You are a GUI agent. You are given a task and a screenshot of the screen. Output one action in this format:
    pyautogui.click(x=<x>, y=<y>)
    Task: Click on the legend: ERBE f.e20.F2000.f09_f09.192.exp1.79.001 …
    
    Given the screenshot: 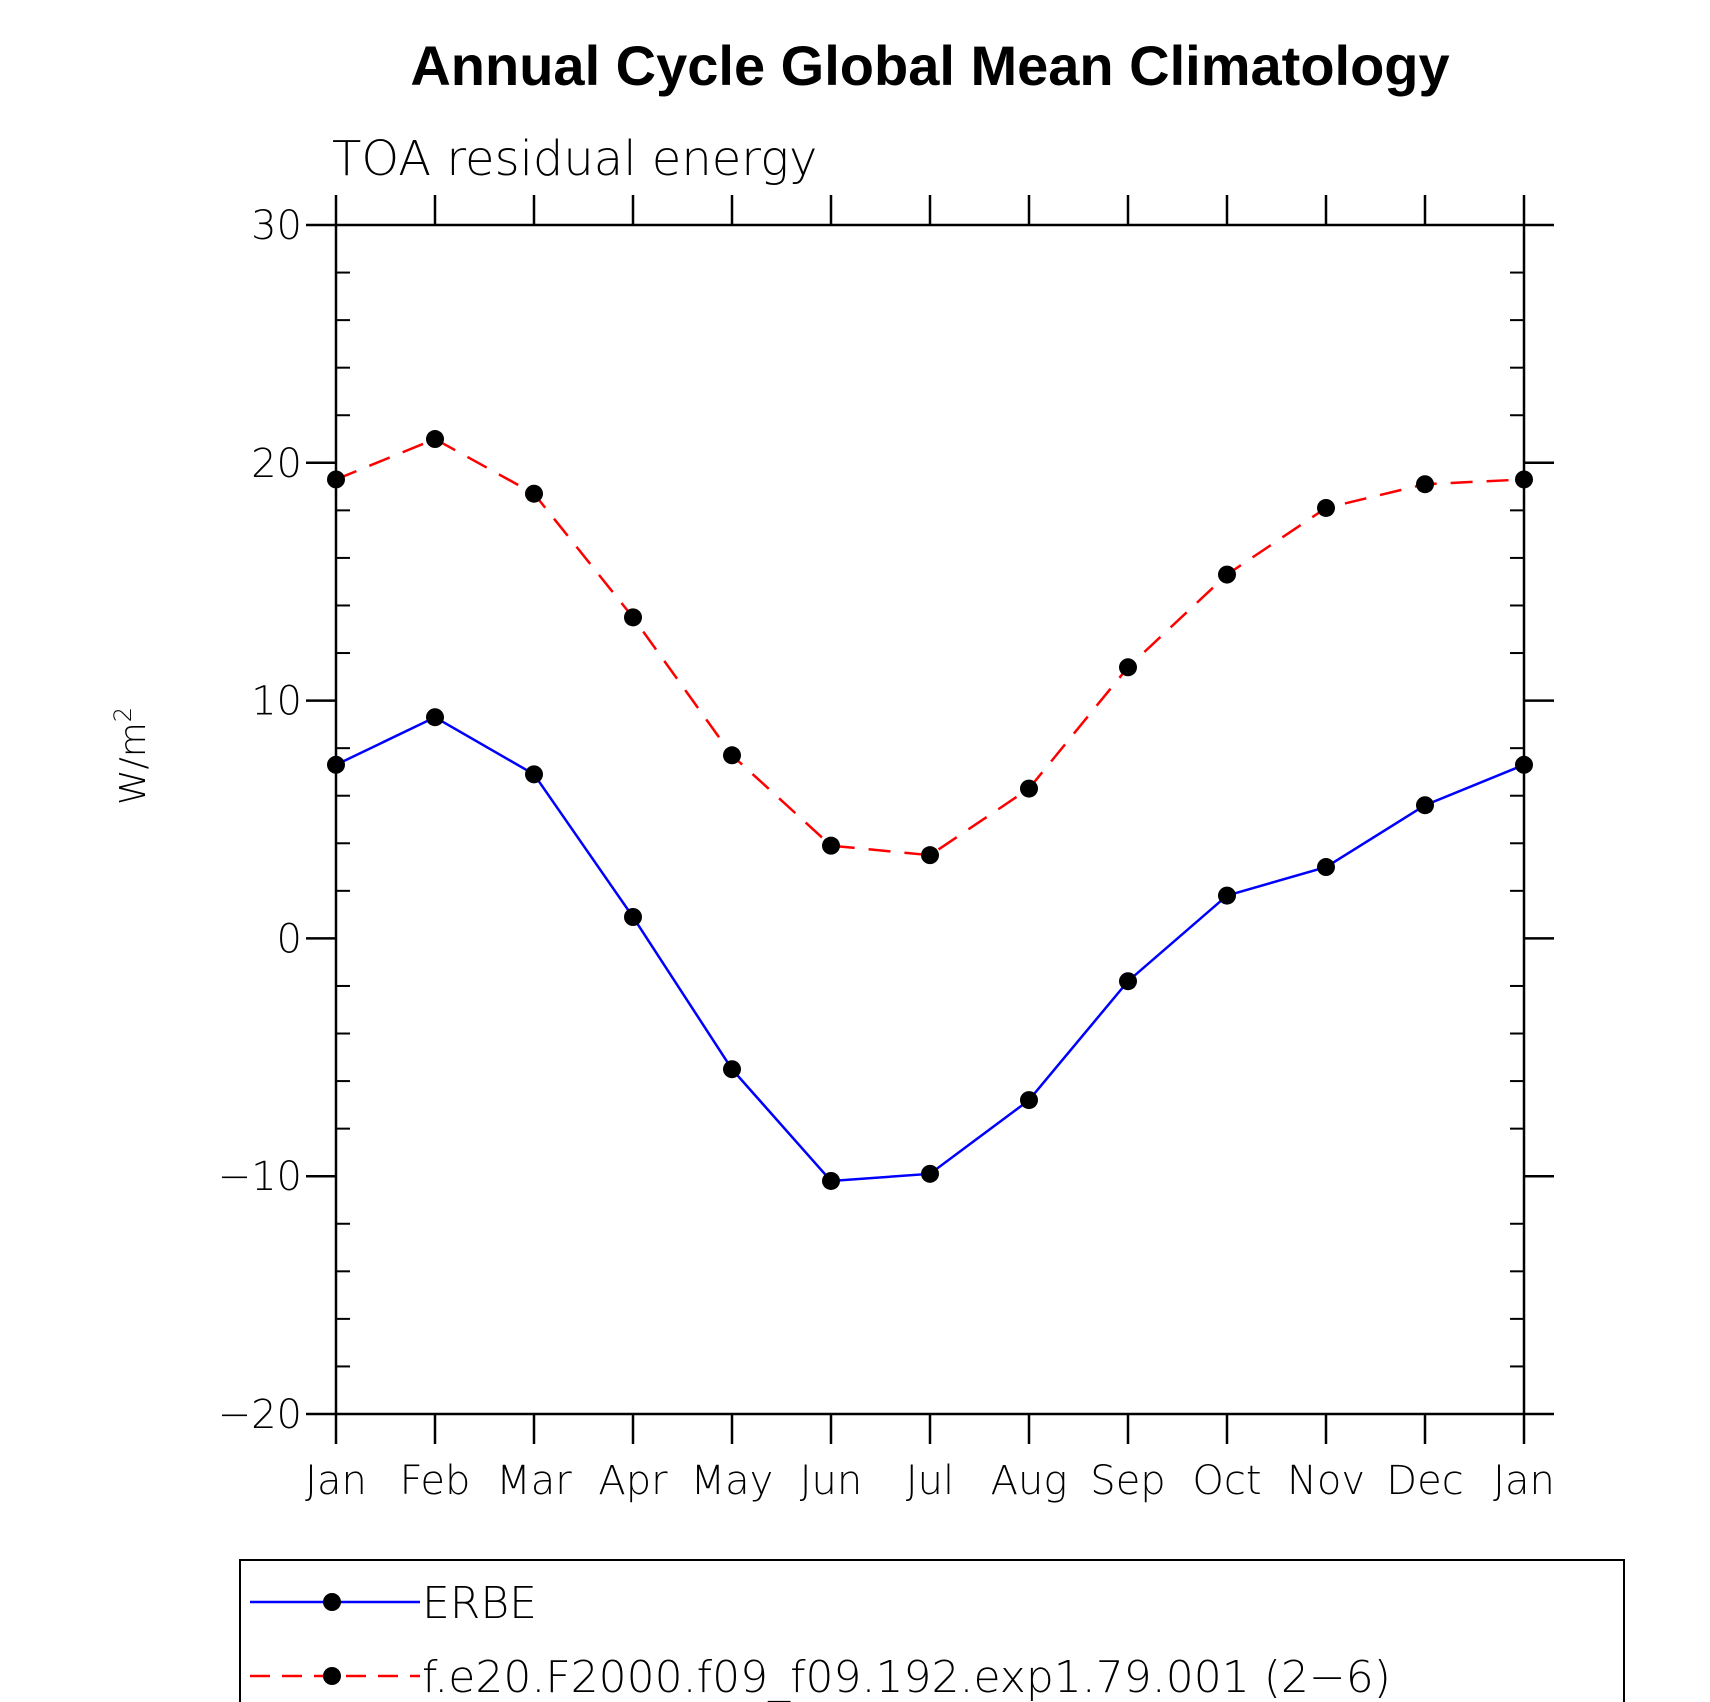 What is the action you would take?
    pyautogui.click(x=932, y=1630)
    